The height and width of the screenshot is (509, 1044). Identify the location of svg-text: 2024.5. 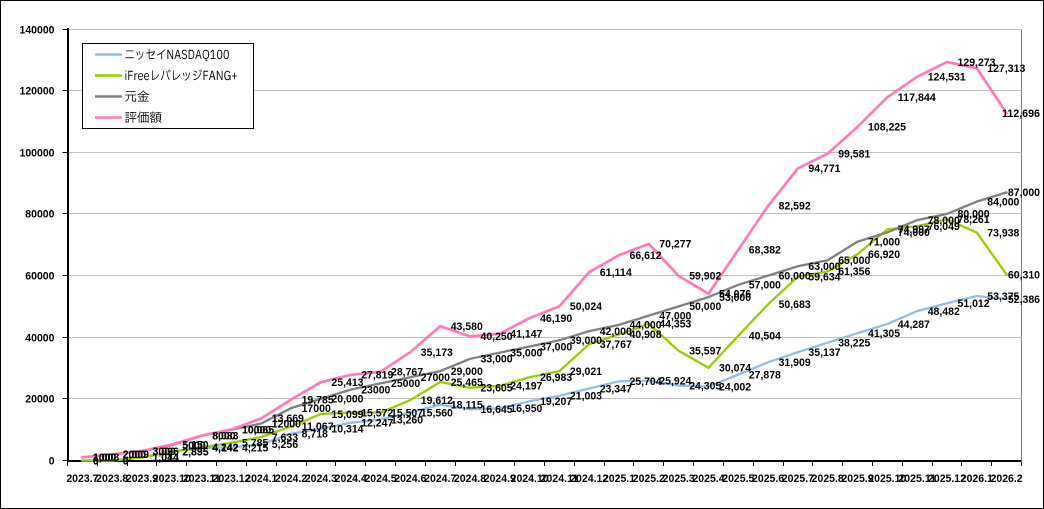
(380, 479).